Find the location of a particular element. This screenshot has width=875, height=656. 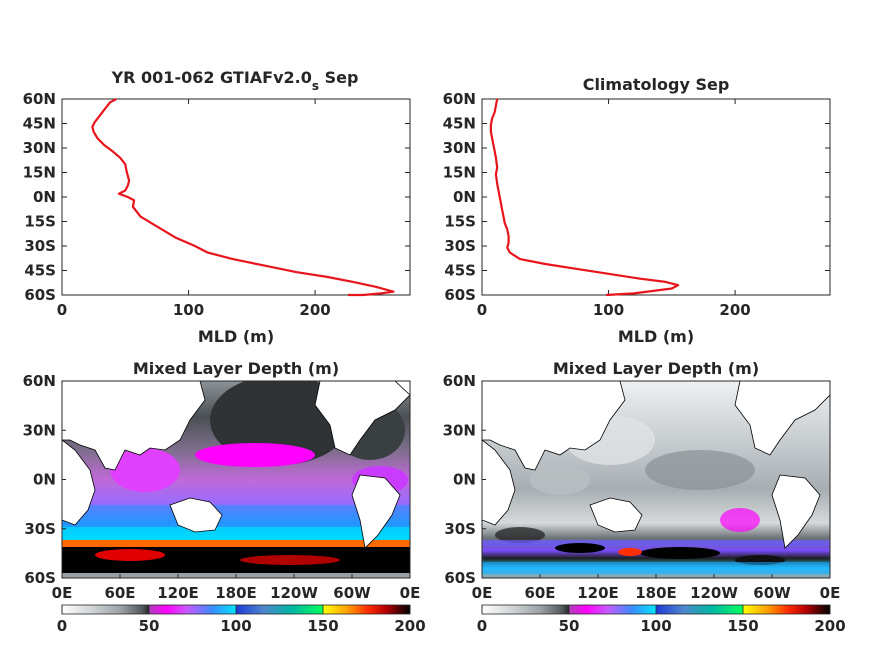

p1-ytick-label: 45N is located at coordinates (39, 124).